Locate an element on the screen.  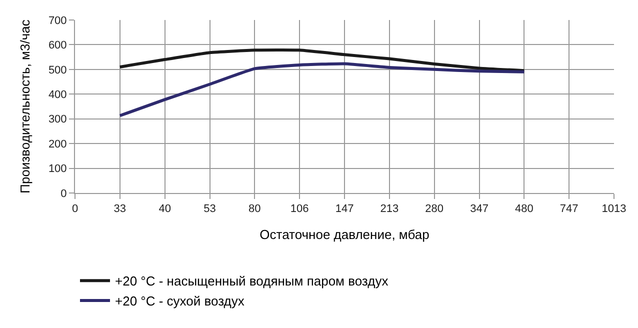
x-tick-label: 106 is located at coordinates (299, 209).